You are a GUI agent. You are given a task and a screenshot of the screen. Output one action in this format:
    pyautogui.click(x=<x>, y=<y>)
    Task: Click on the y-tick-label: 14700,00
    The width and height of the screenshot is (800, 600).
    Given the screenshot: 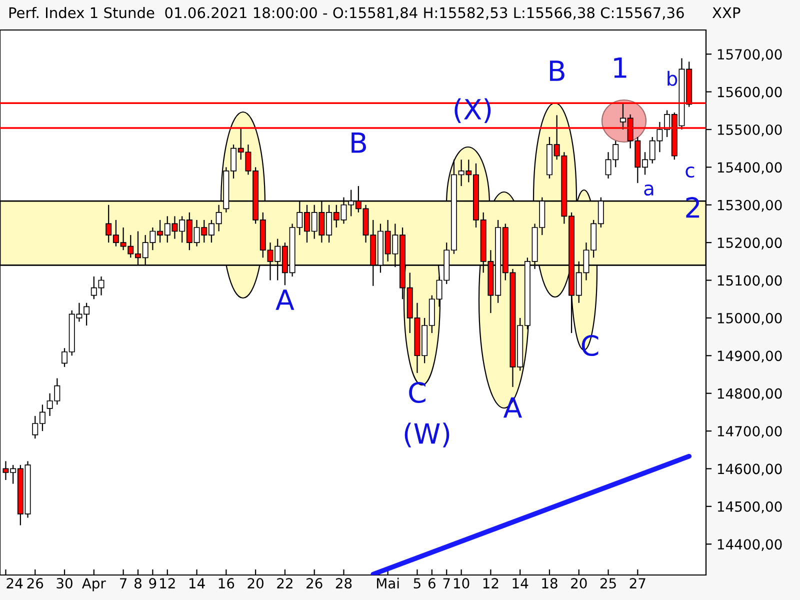 What is the action you would take?
    pyautogui.click(x=750, y=432)
    